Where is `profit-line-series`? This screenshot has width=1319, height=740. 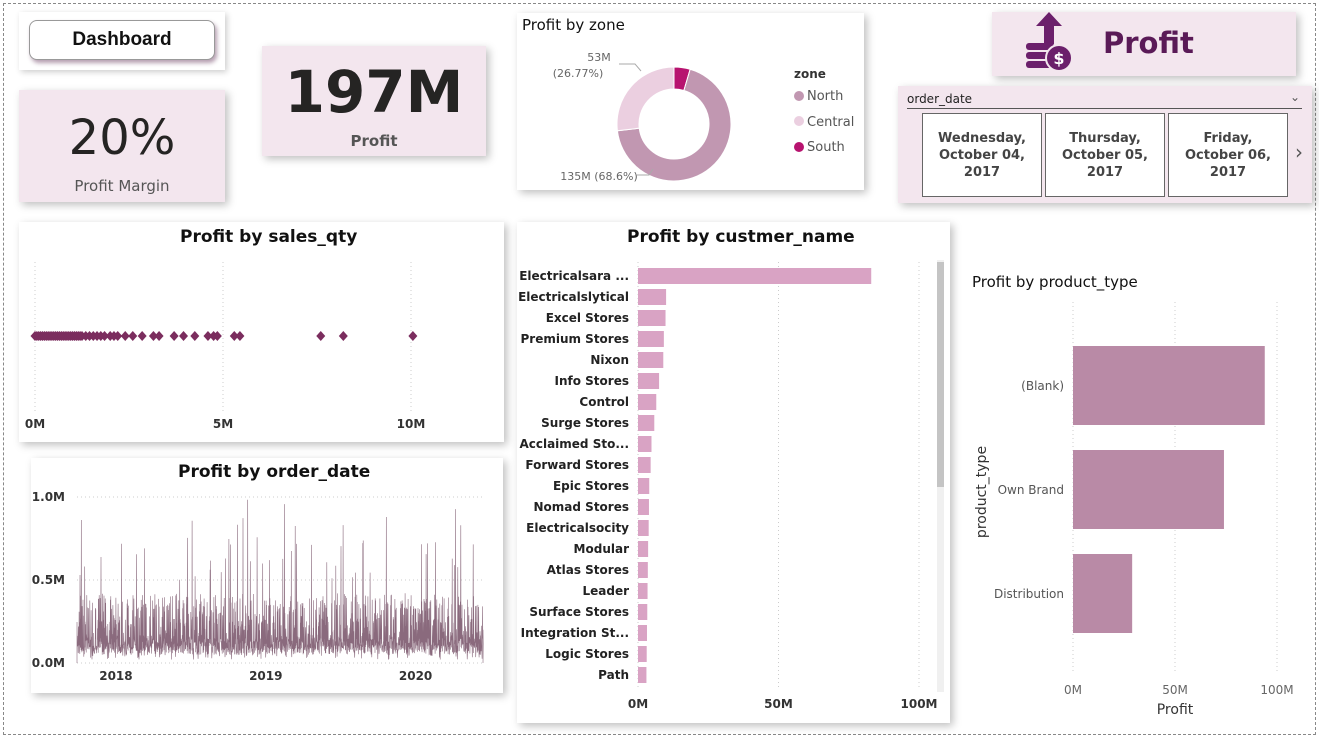
profit-line-series is located at coordinates (280, 581).